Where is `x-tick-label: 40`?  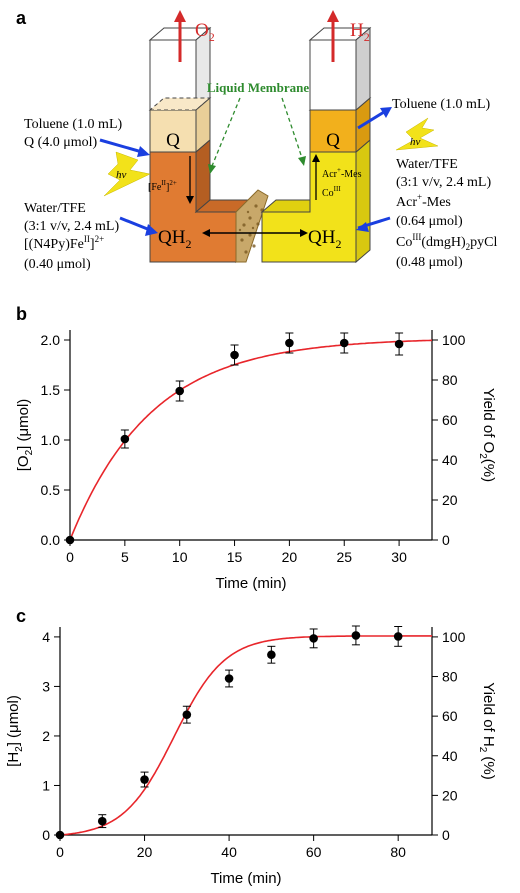
x-tick-label: 40 is located at coordinates (229, 852).